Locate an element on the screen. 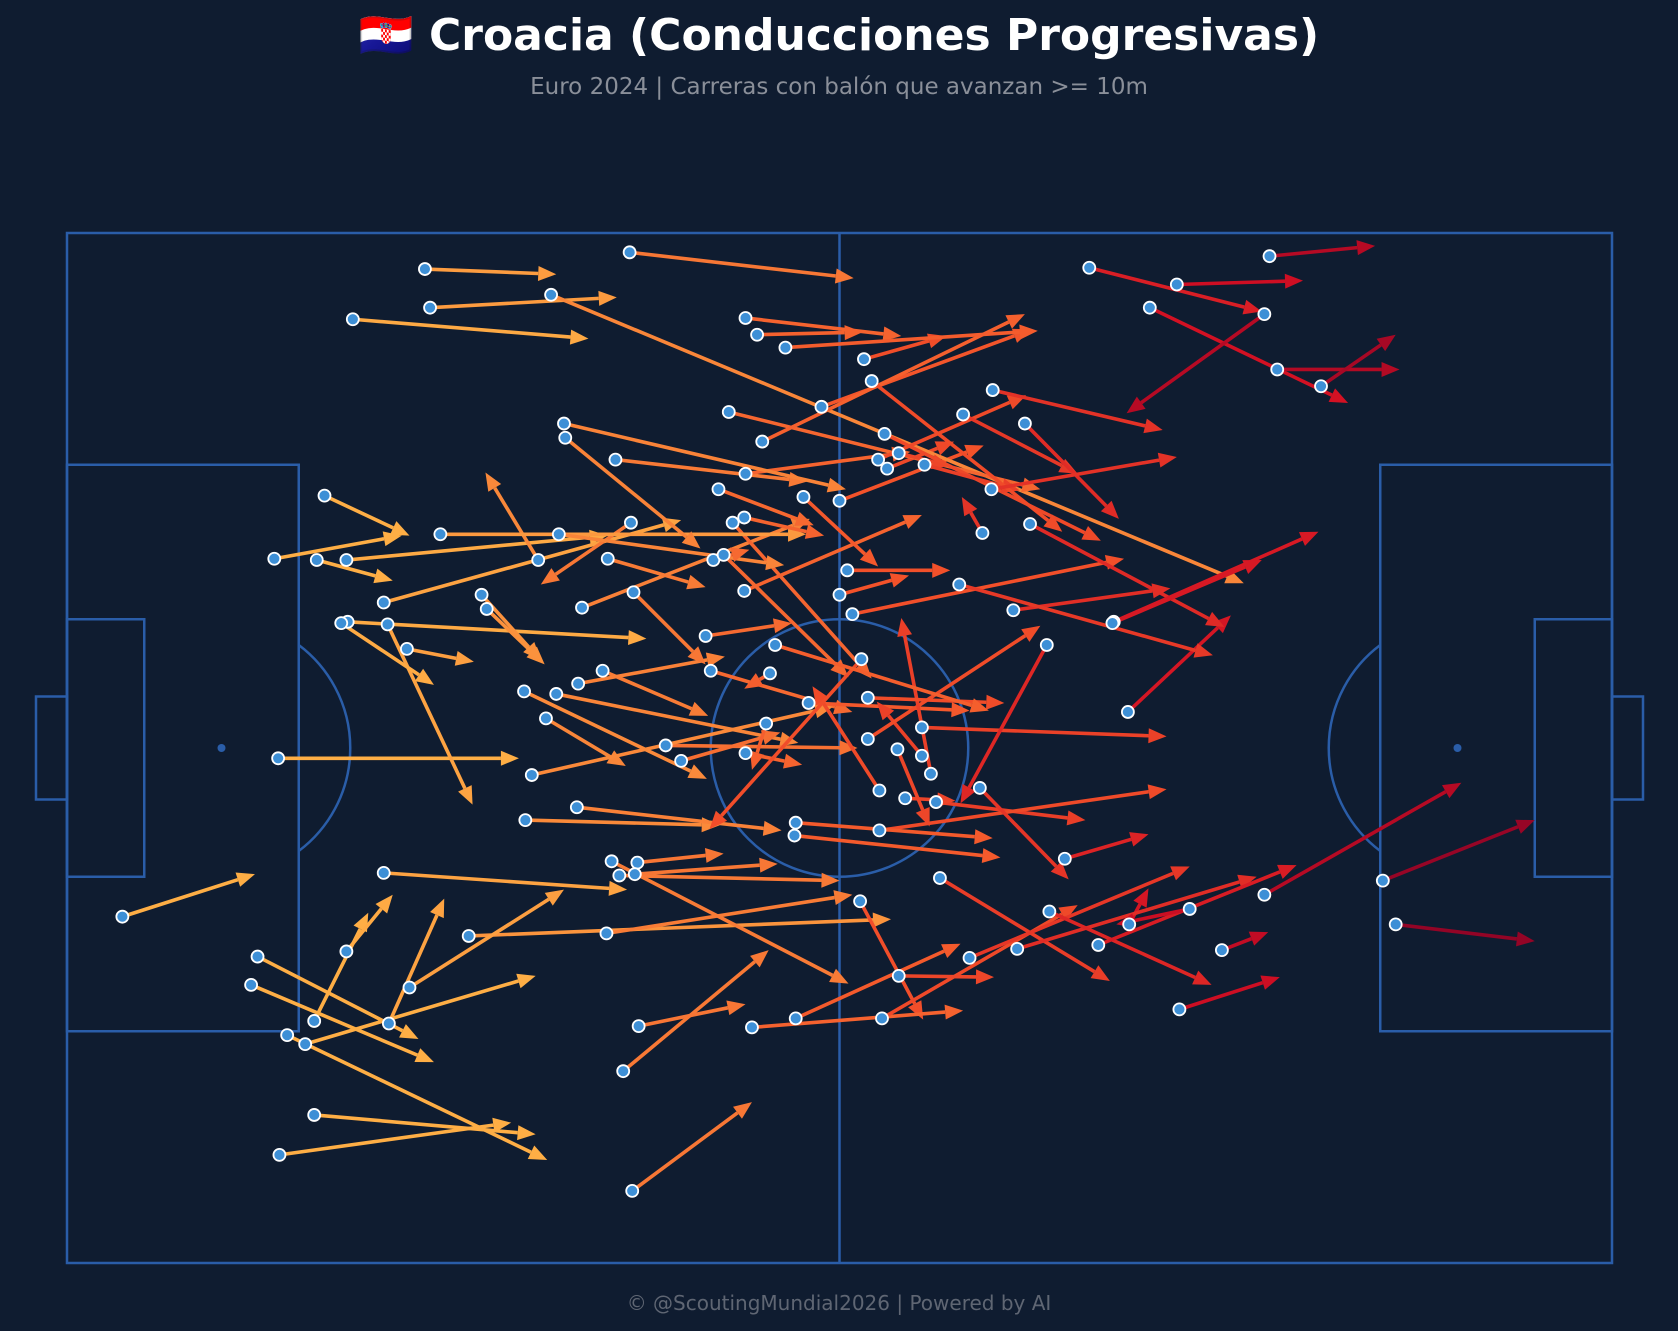  chart-title: 🇭🇷 Croacia (Conducciones Progresivas) is located at coordinates (839, 35).